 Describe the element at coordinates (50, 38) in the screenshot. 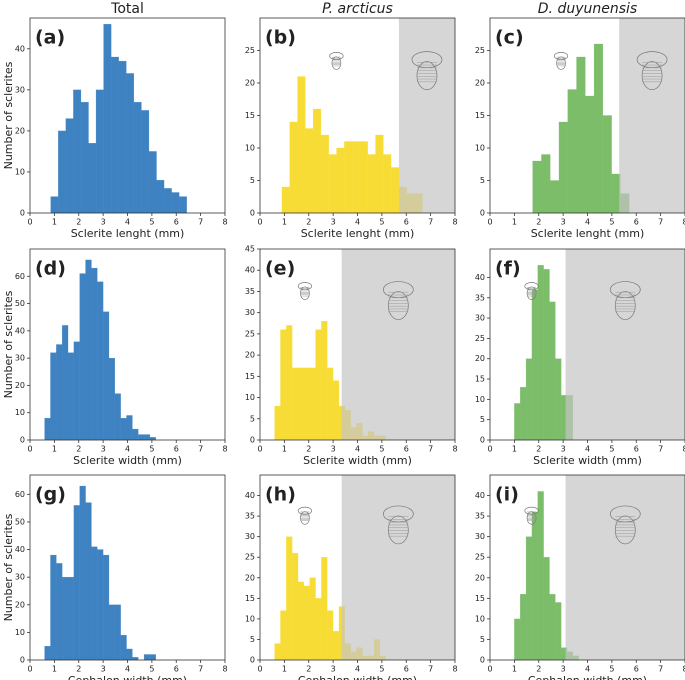

I see `panel-label: (a)` at that location.